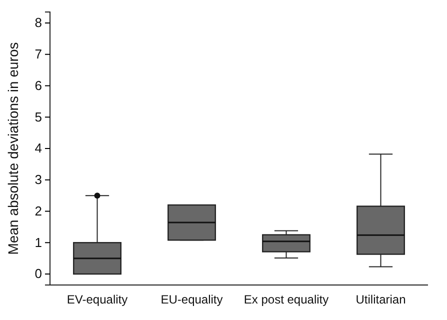 The height and width of the screenshot is (320, 447). Describe the element at coordinates (38, 116) in the screenshot. I see `y-tick-label: 5` at that location.